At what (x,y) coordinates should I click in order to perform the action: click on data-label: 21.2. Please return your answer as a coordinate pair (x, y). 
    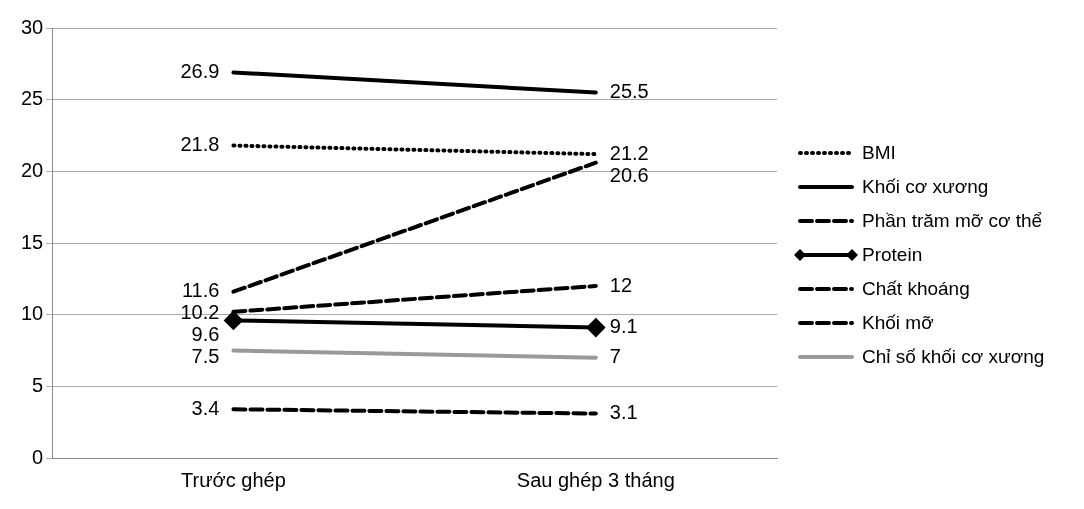
    Looking at the image, I should click on (629, 152).